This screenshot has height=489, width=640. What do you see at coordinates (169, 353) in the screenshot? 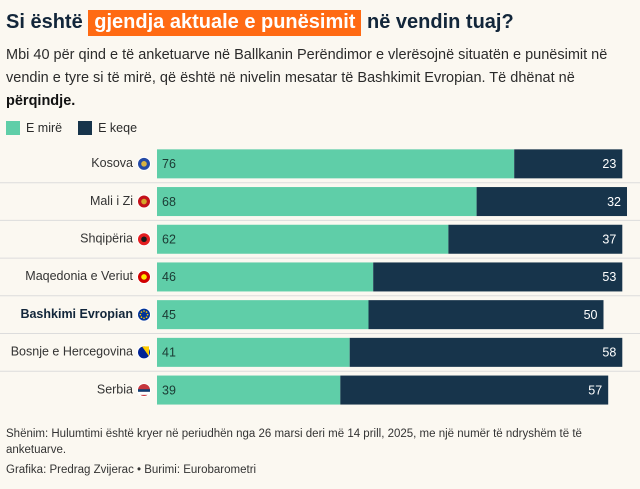
I see `value-label-good: 41` at bounding box center [169, 353].